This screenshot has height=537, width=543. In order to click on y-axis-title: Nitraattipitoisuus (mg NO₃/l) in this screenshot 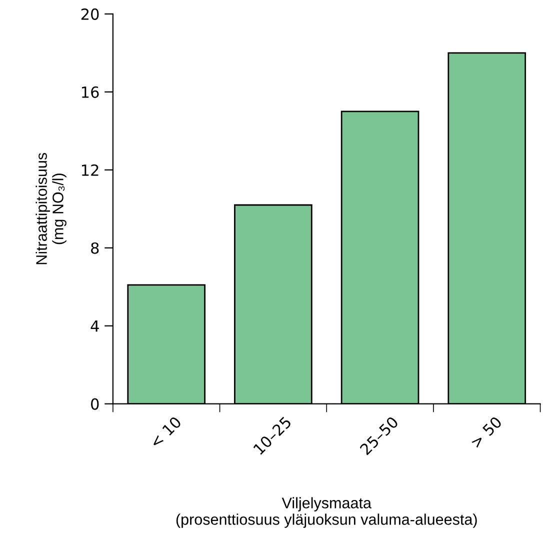, I will do `click(51, 208)`.